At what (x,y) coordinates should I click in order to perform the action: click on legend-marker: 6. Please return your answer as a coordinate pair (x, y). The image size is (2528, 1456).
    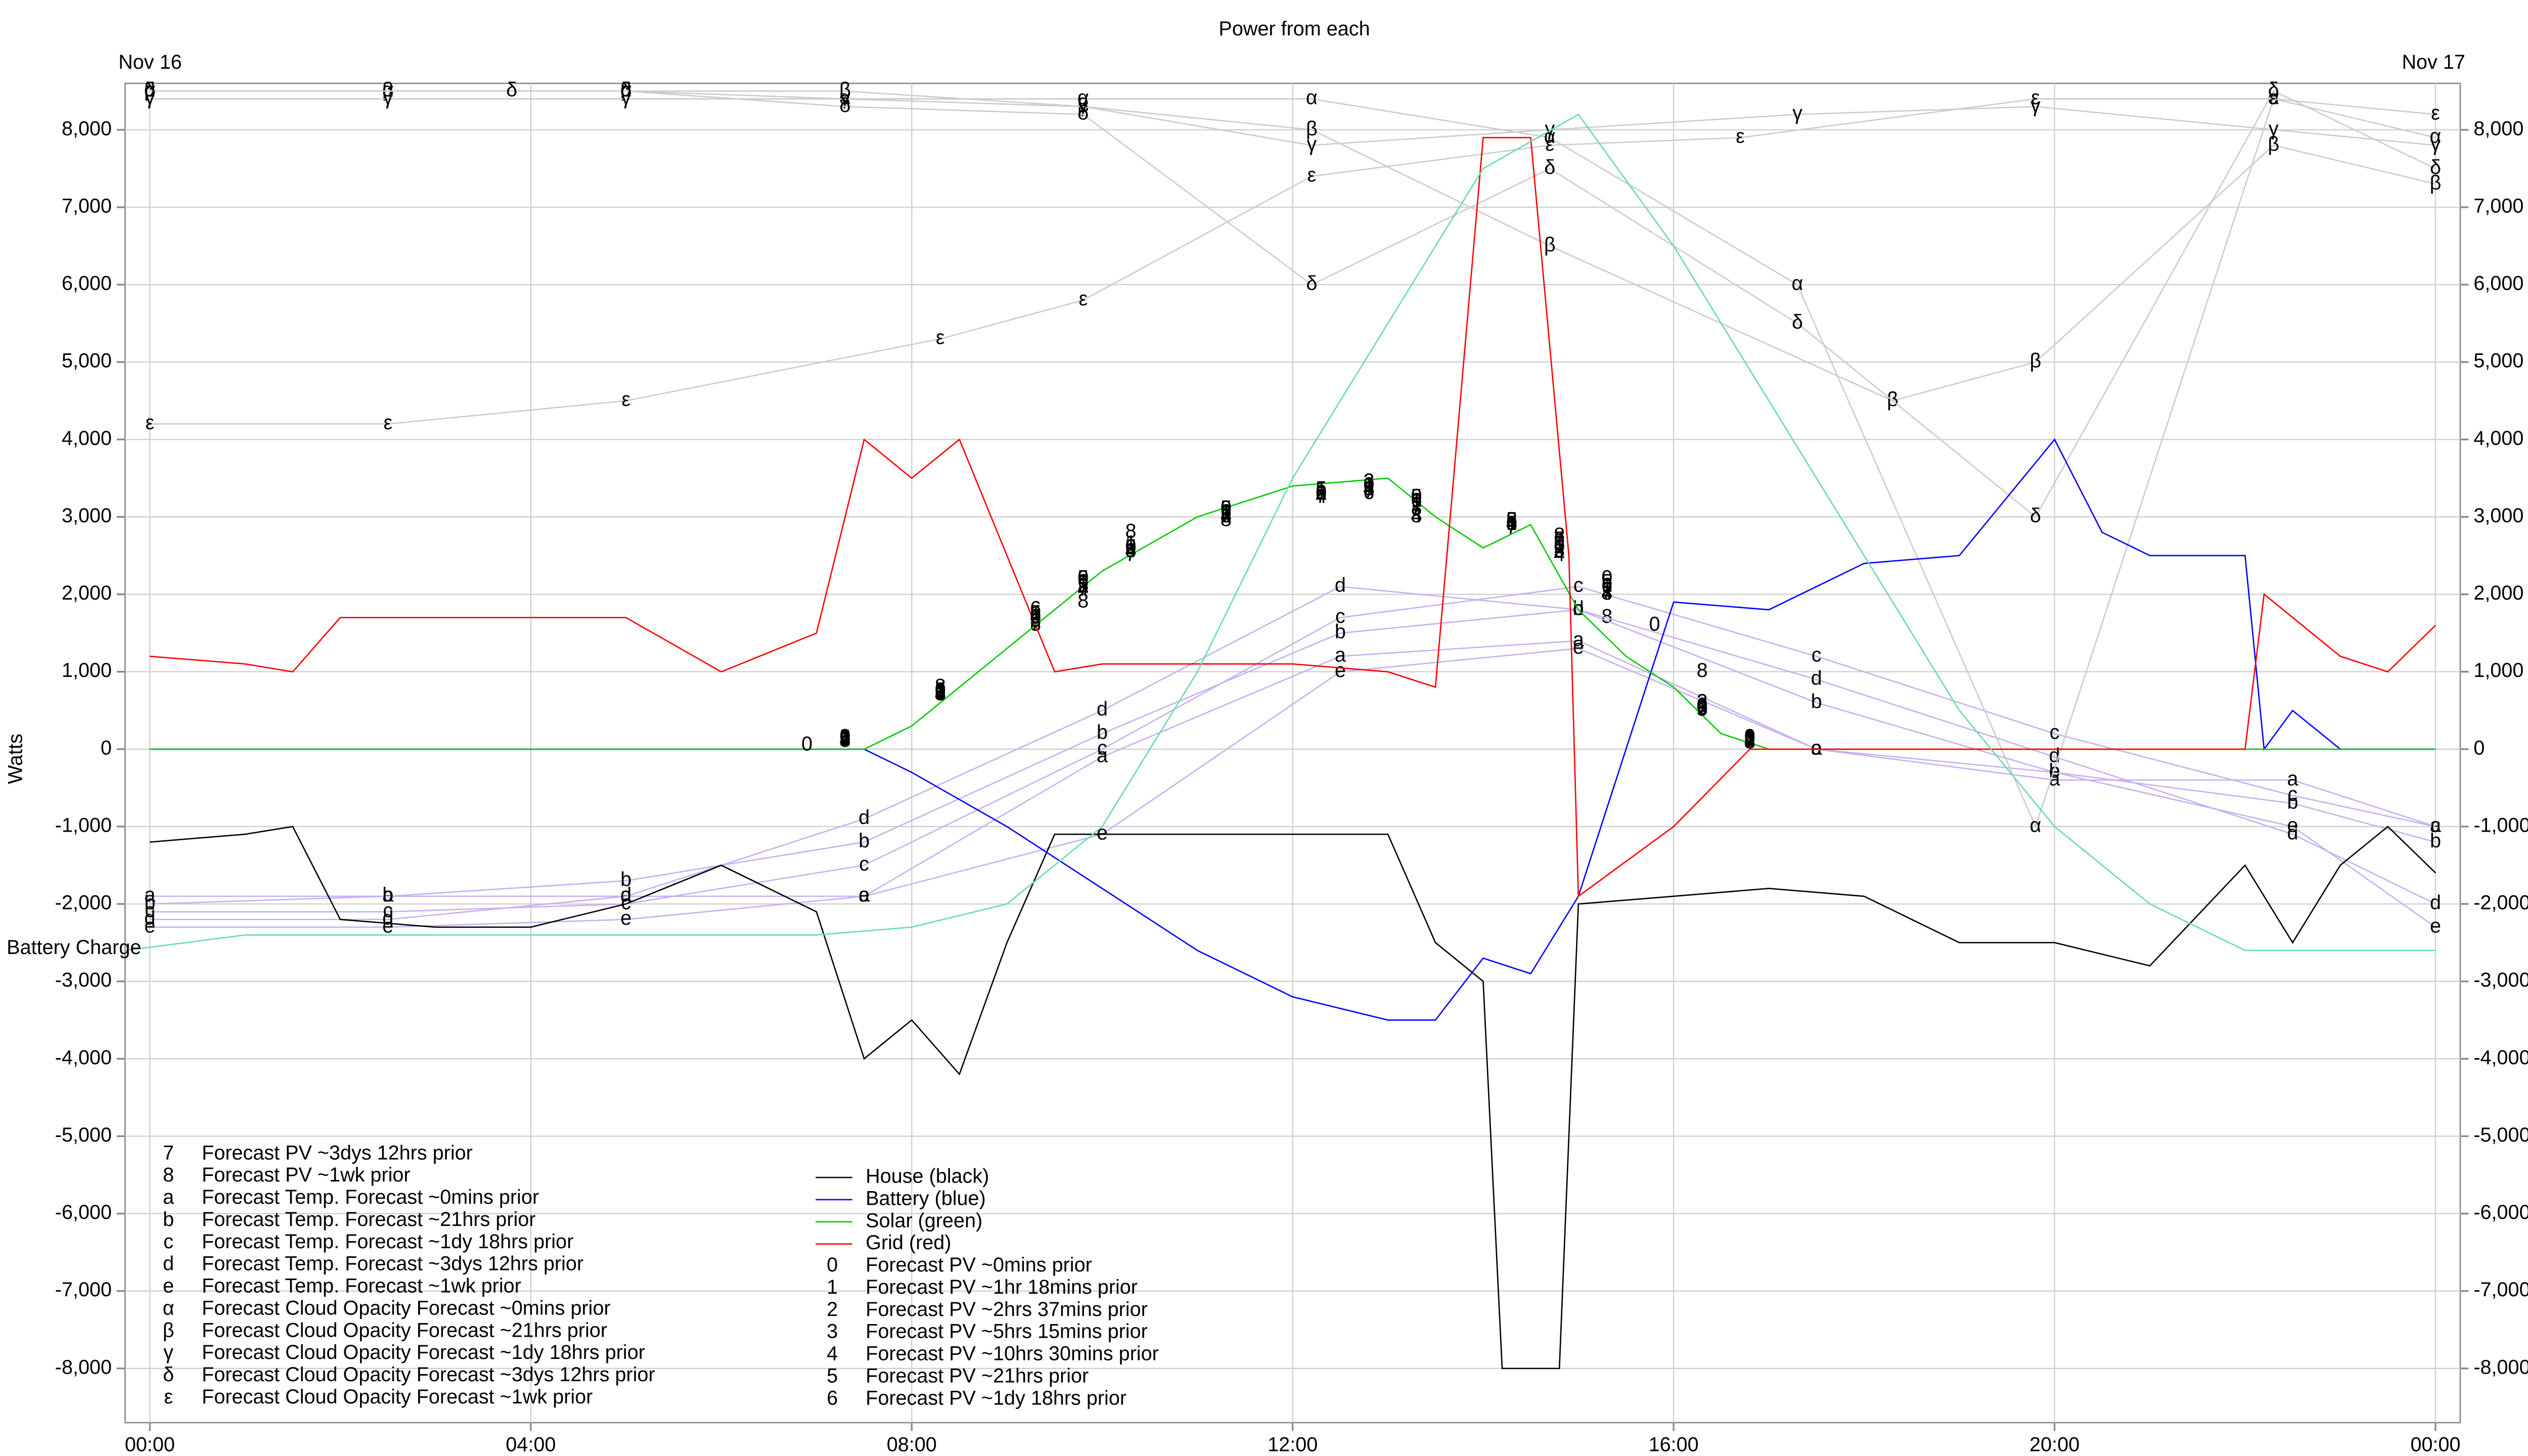
    Looking at the image, I should click on (833, 1398).